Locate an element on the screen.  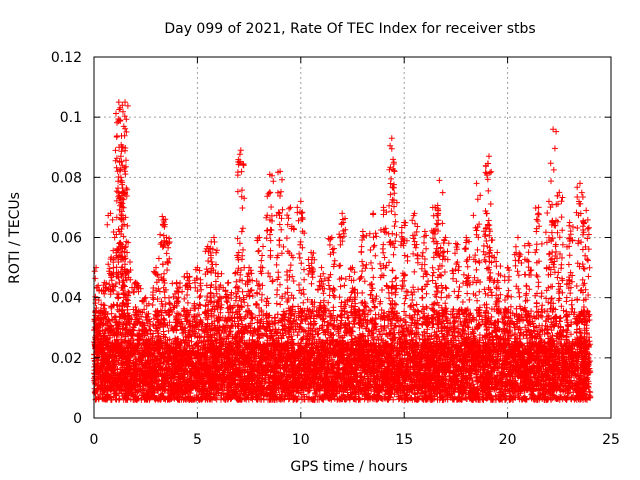
y-tick-label: 0.06 is located at coordinates (66, 239).